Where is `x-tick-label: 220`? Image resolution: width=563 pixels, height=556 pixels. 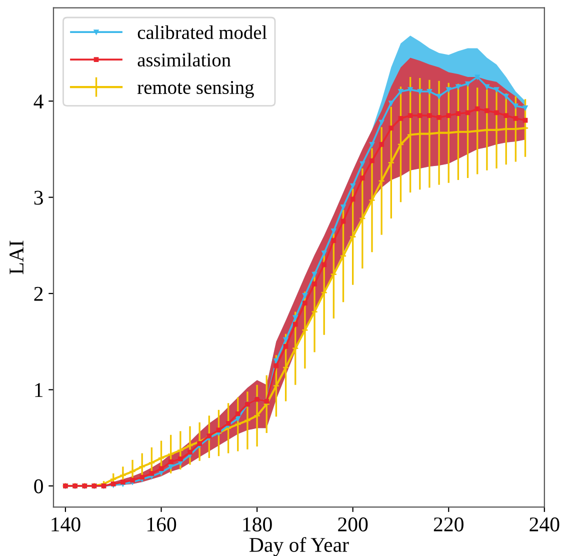
x-tick-label: 220 is located at coordinates (449, 524).